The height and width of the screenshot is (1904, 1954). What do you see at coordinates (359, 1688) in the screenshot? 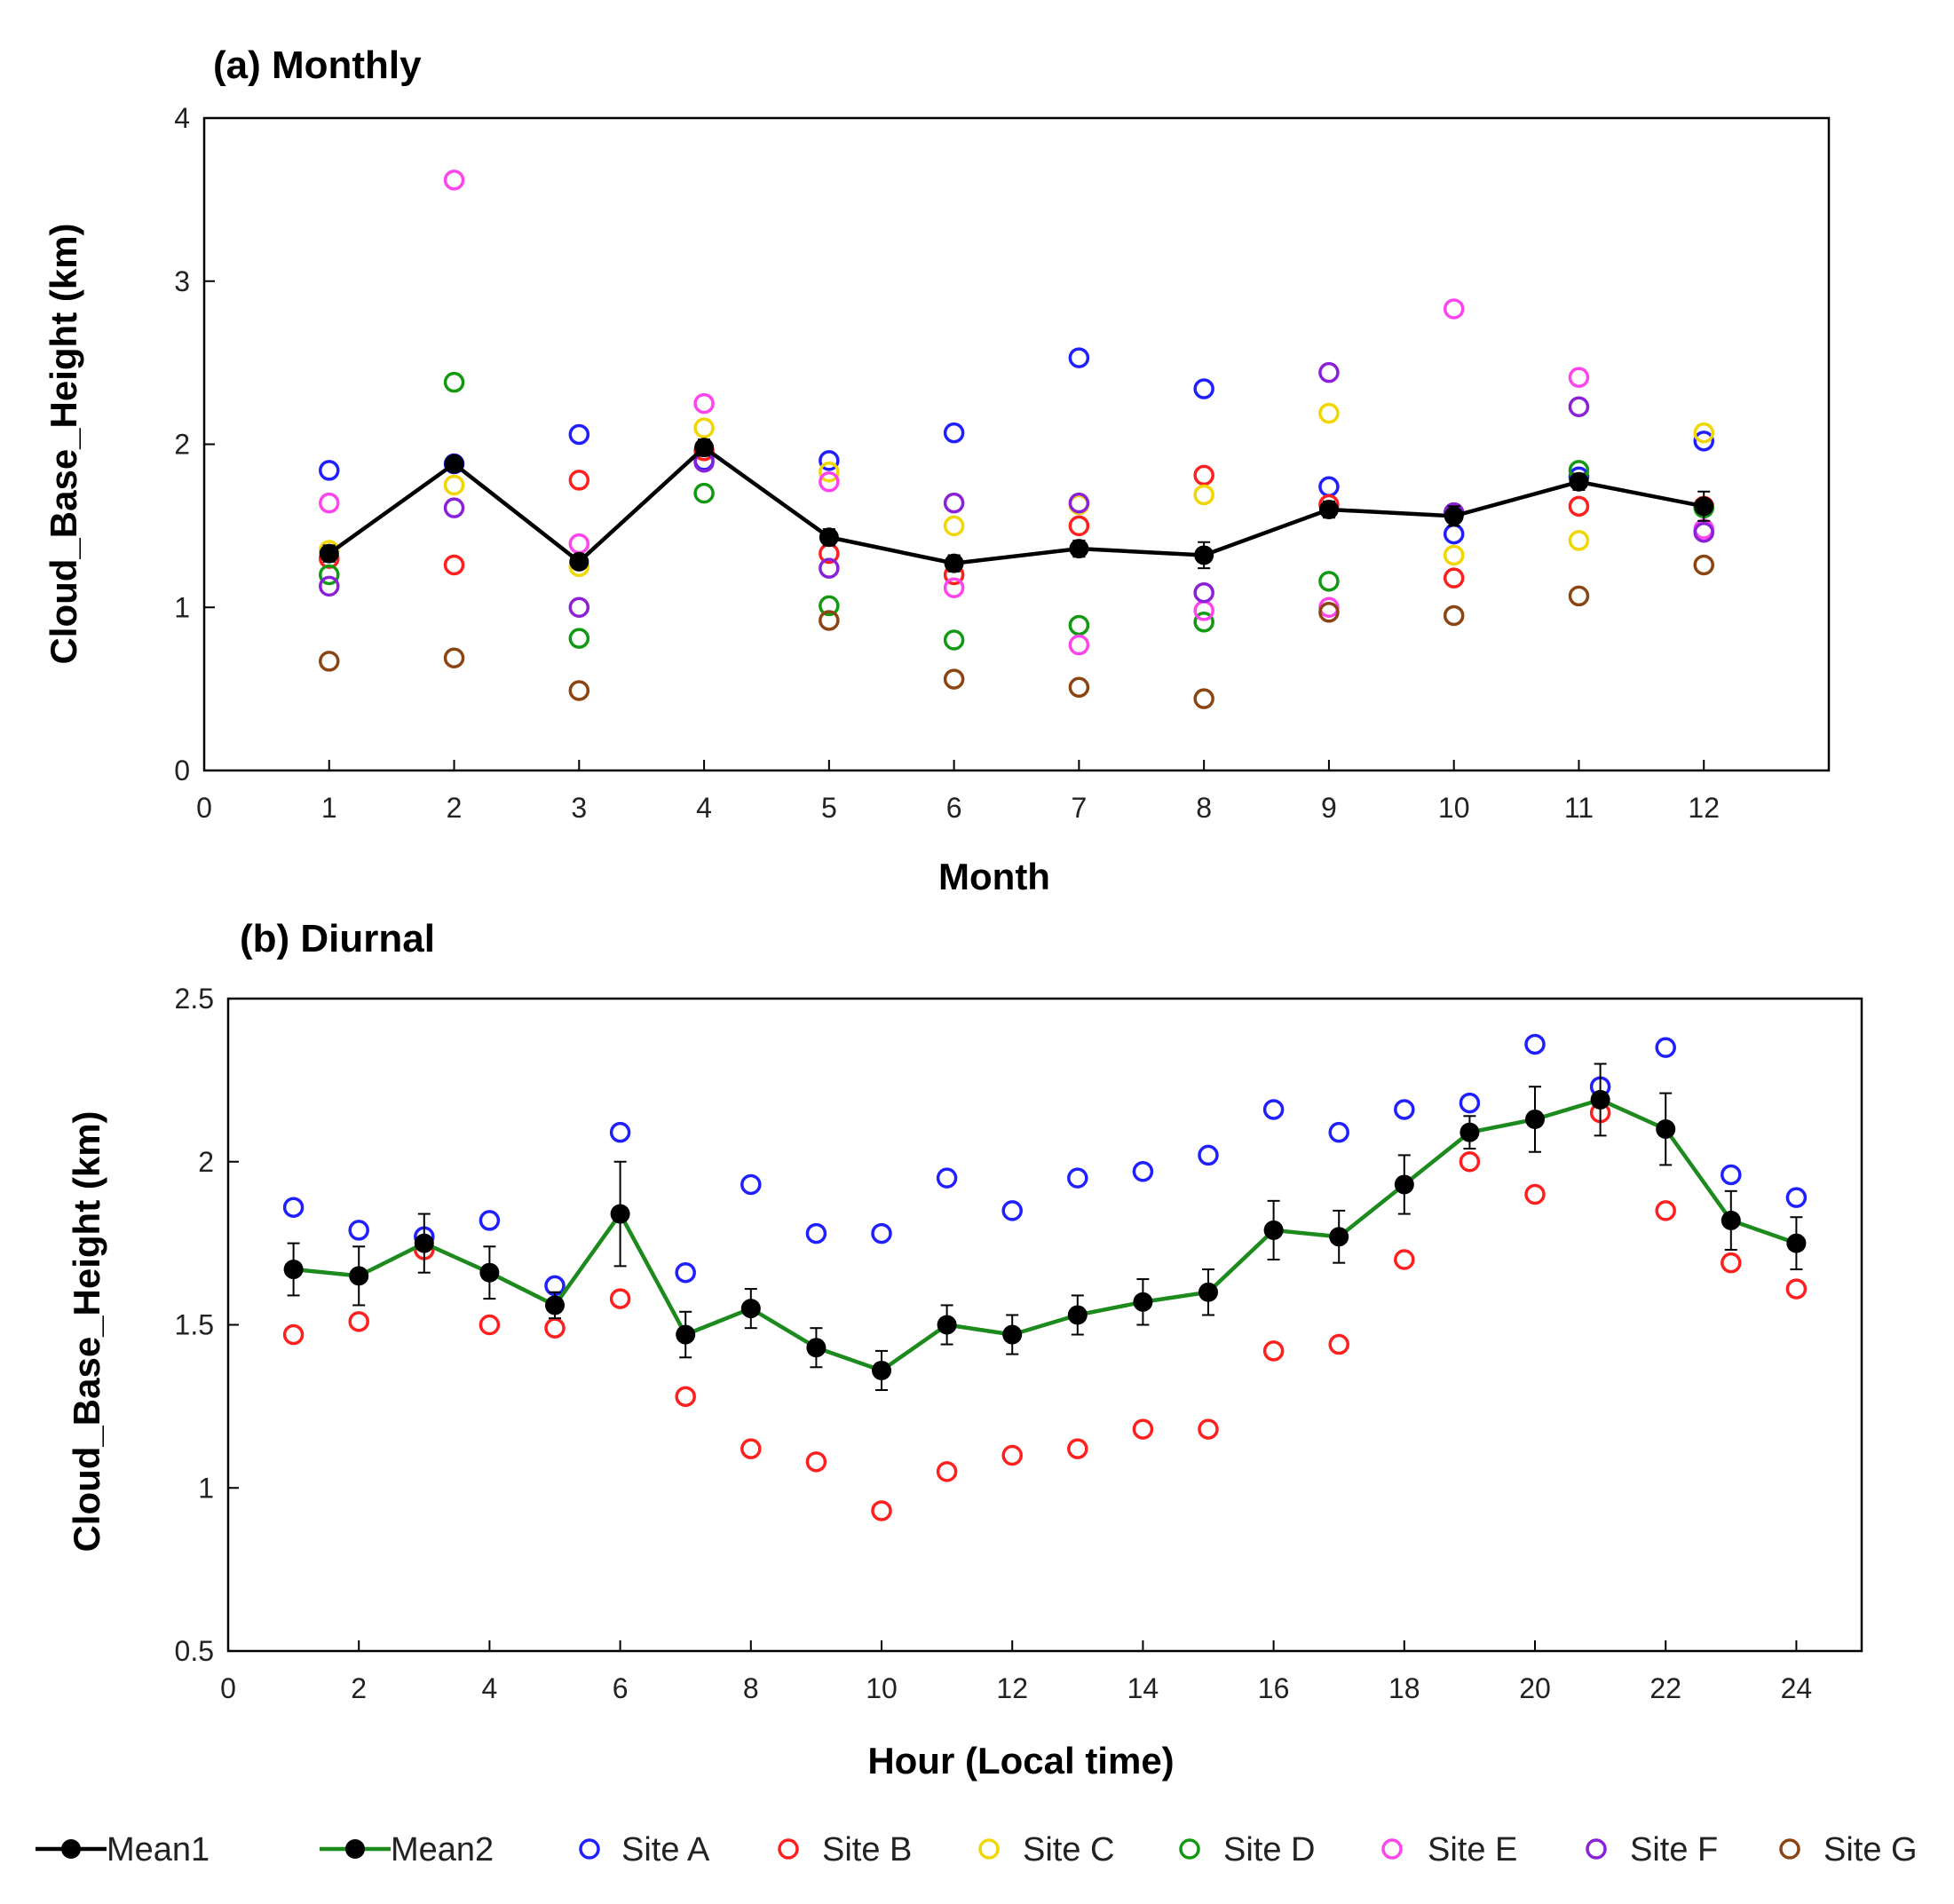
I see `diurnal-x-tick-label: 2` at bounding box center [359, 1688].